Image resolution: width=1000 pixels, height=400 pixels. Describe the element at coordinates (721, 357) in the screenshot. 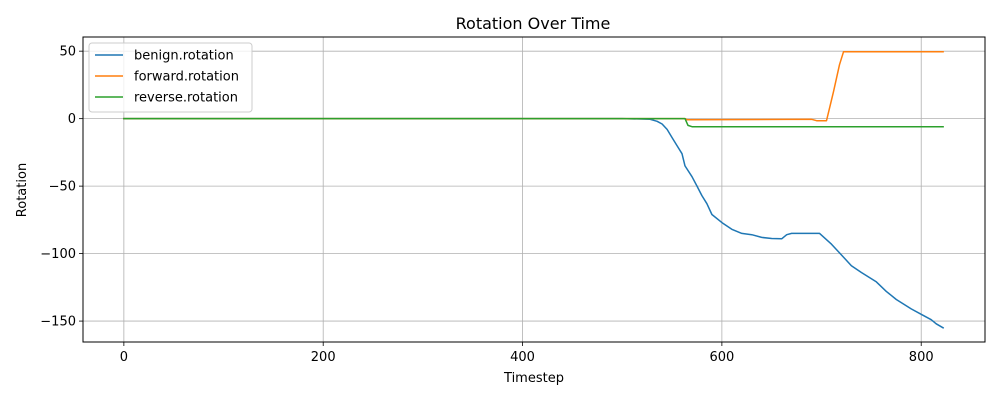

I see `x-tick-label: 600` at that location.